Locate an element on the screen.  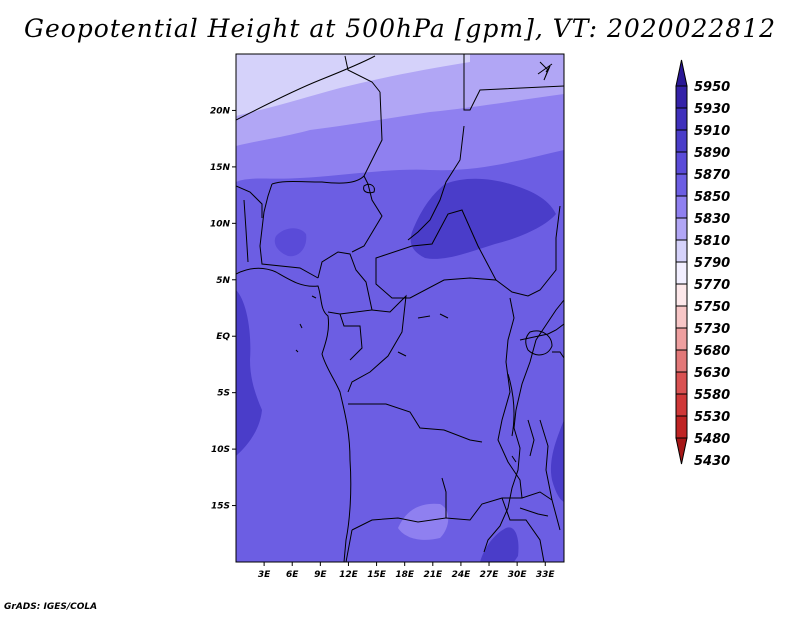
border-congo-drc is located at coordinates (377, 343).